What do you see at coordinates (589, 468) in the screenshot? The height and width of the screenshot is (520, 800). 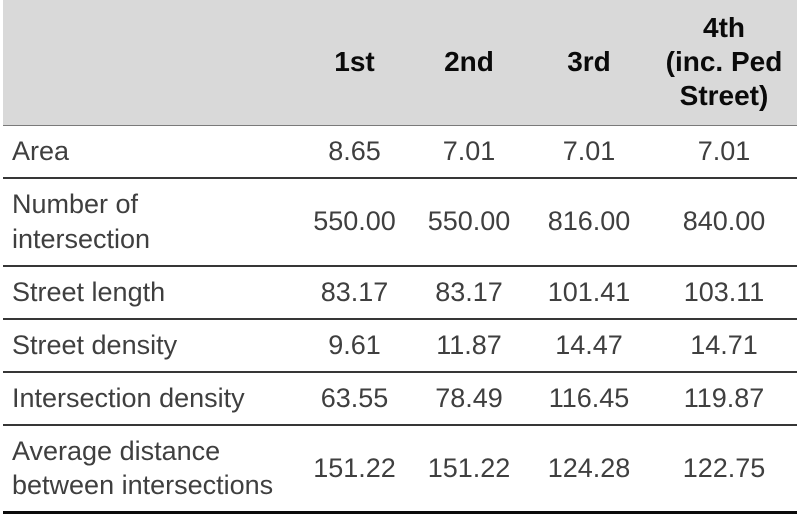 I see `cell-value: 124.28` at bounding box center [589, 468].